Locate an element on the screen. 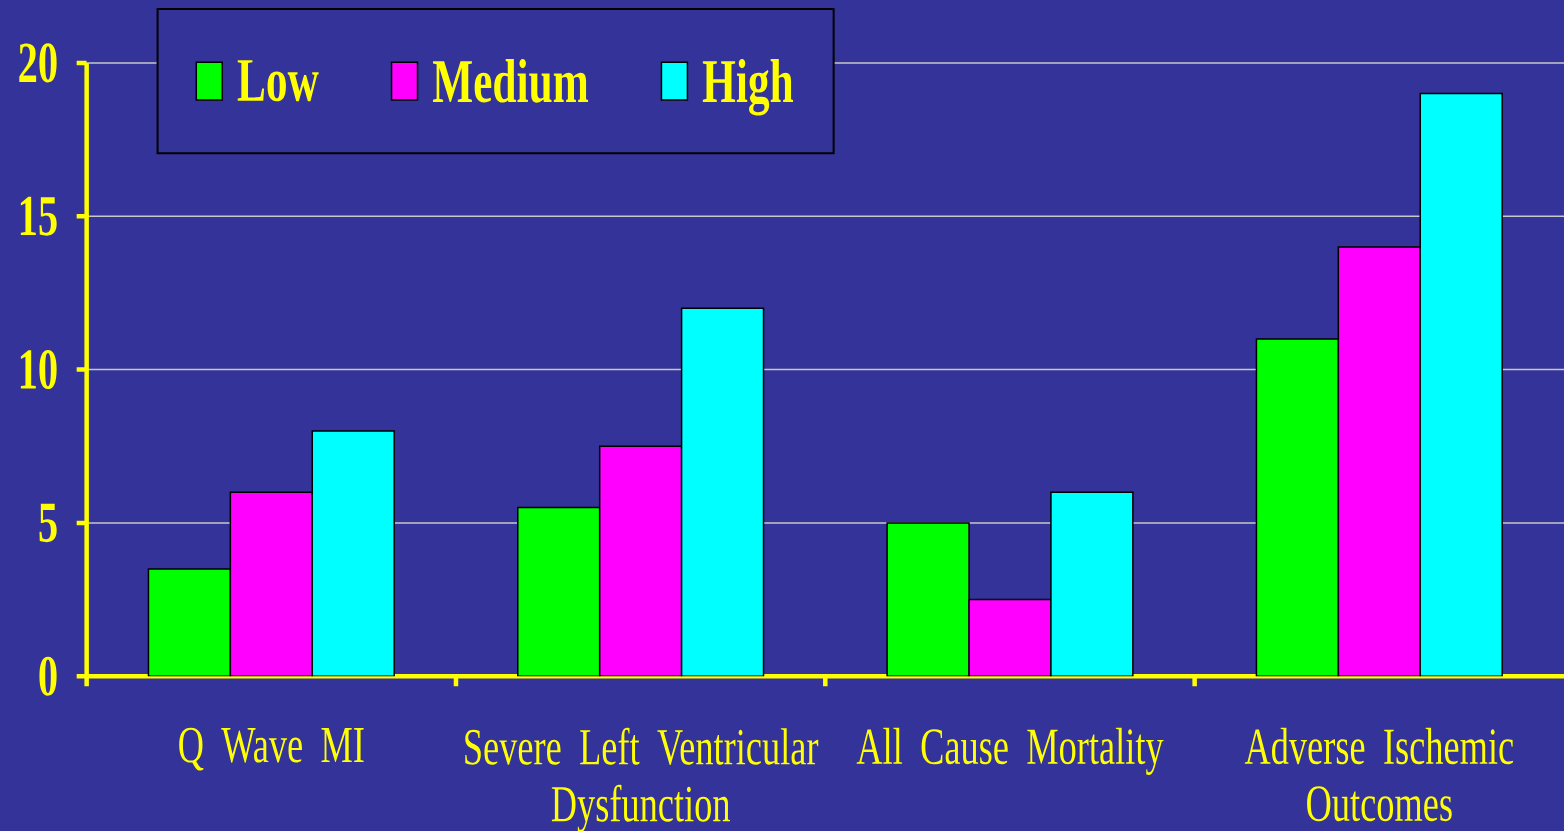 This screenshot has height=831, width=1564. legend-label: Low is located at coordinates (278, 81).